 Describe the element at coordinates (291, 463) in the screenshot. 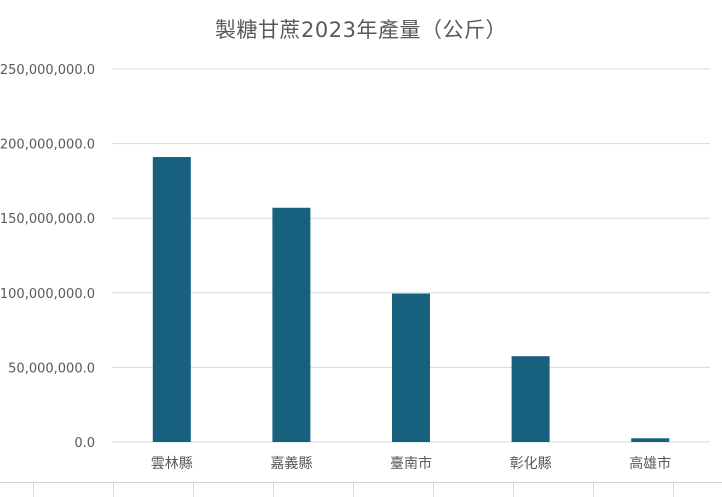

I see `x-tick-label: 嘉義縣` at that location.